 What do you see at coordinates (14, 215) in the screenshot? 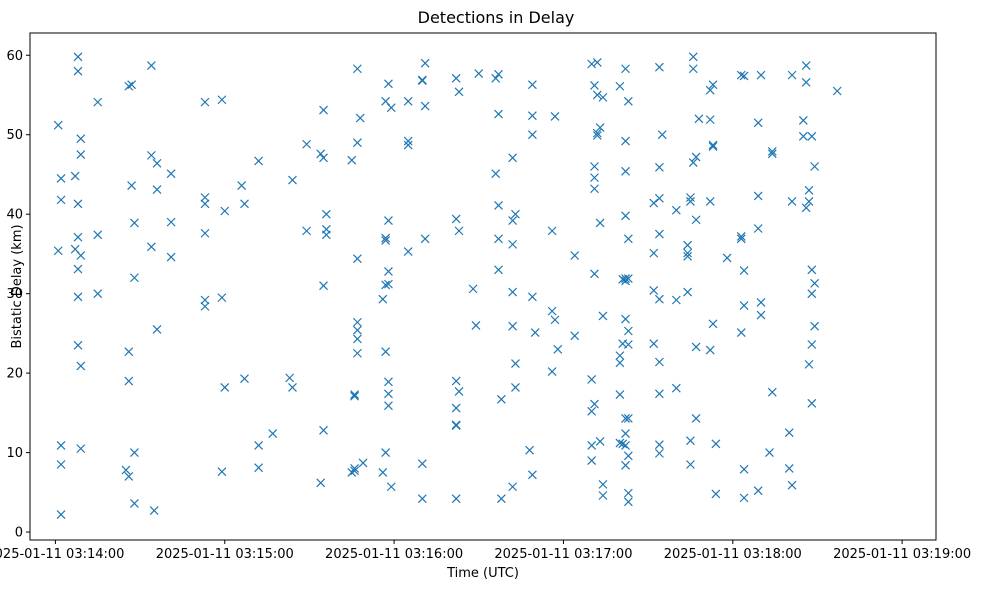
I see `y-tick-label: 40` at bounding box center [14, 215].